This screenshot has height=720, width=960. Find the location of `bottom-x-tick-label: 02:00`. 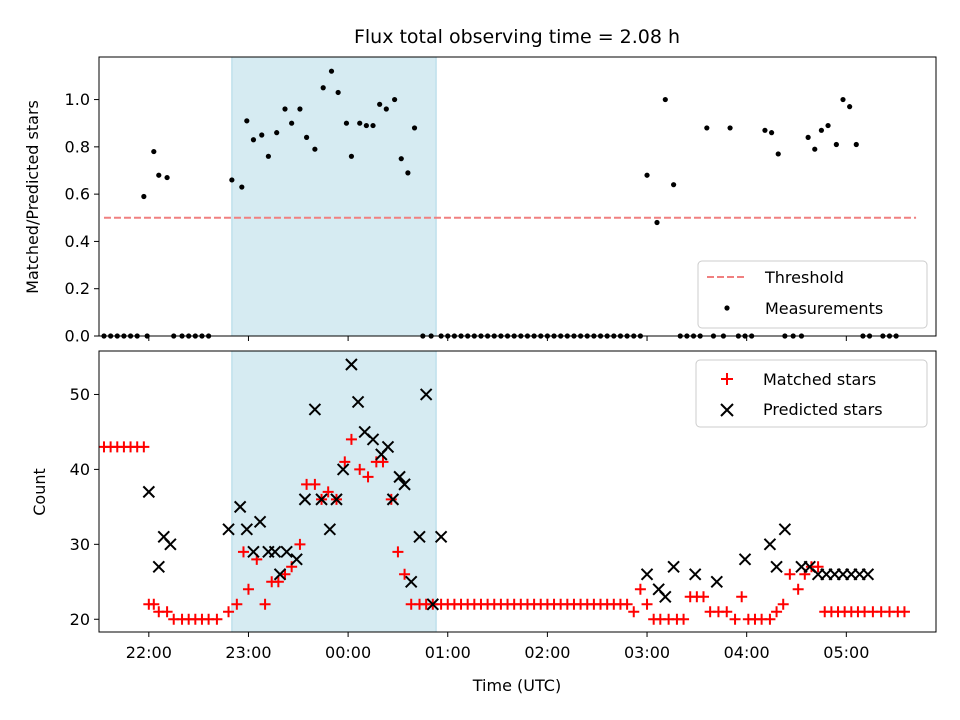

bottom-x-tick-label: 02:00 is located at coordinates (547, 652).